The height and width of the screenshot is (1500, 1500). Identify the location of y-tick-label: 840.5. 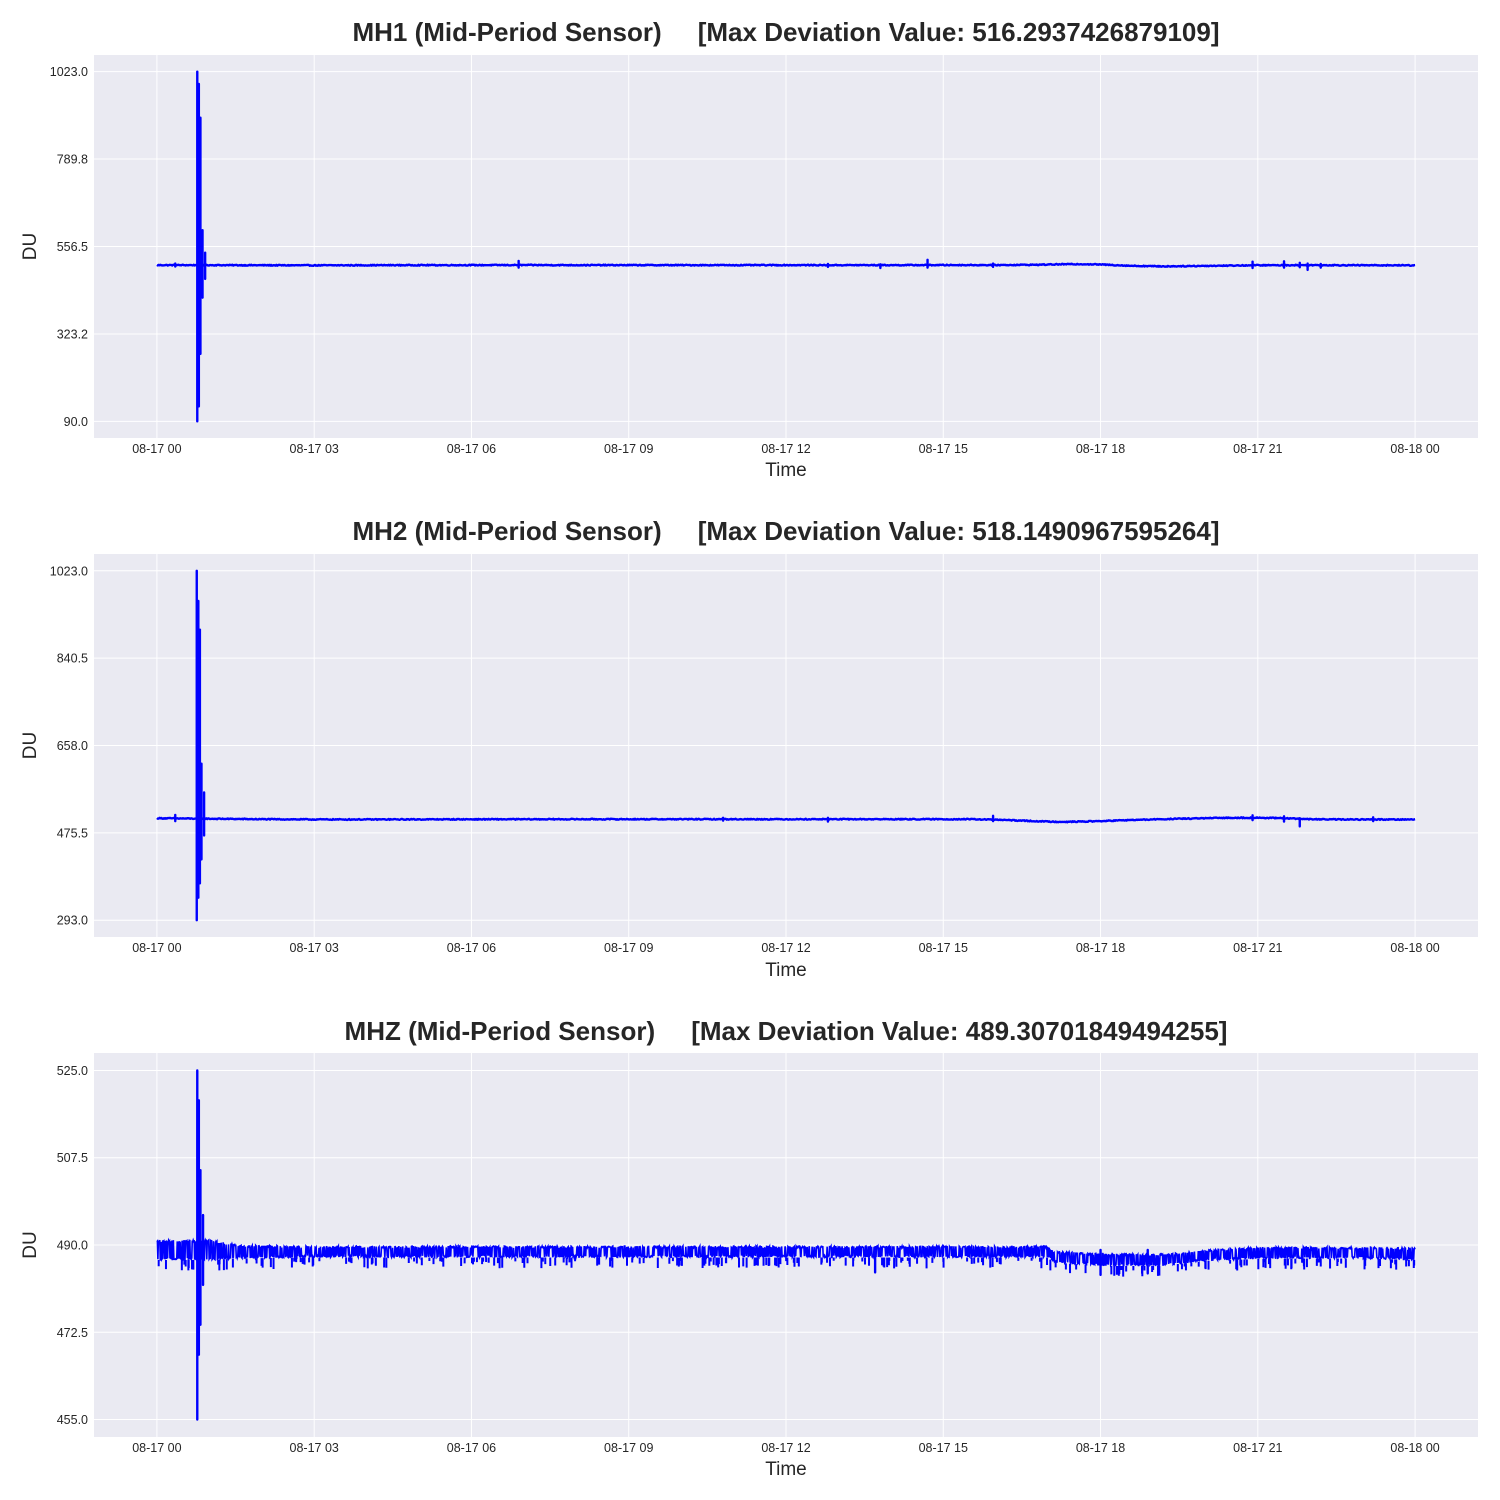
(72, 659).